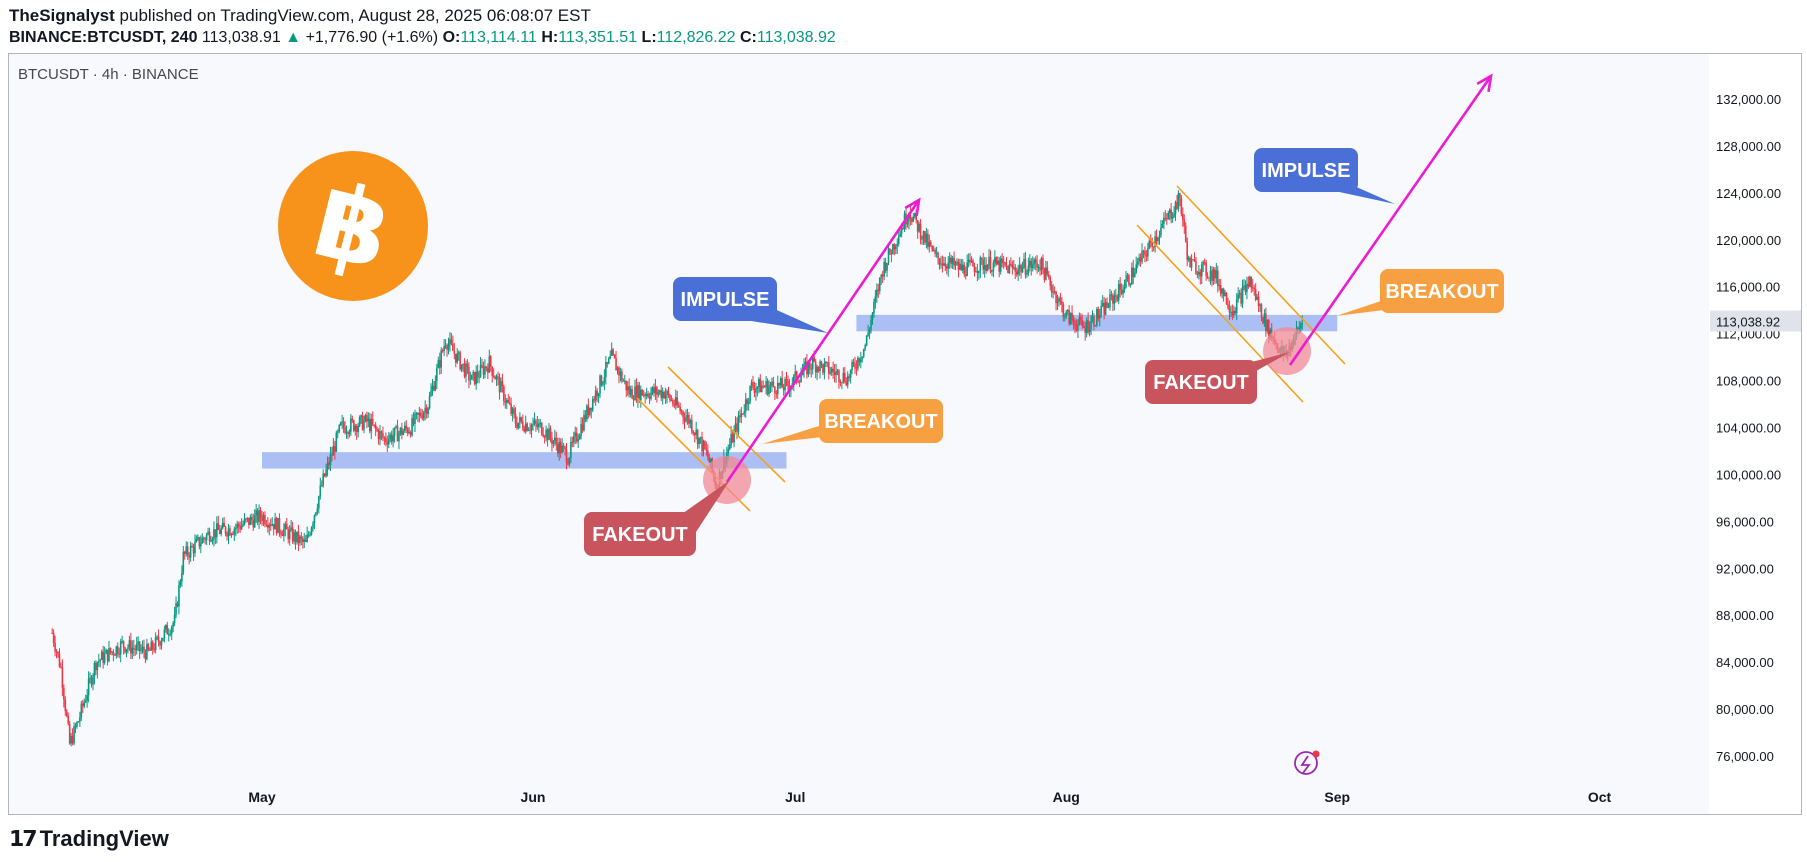 This screenshot has width=1807, height=862. Describe the element at coordinates (1745, 521) in the screenshot. I see `y-tick-label: 96,000.00` at that location.